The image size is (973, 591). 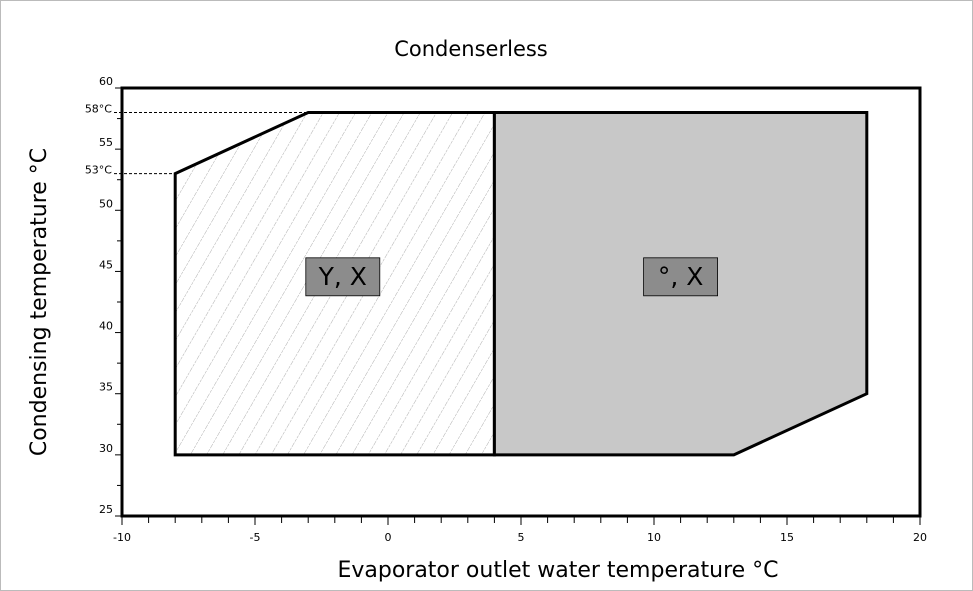 I want to click on y-tick-label: 25, so click(x=106, y=509).